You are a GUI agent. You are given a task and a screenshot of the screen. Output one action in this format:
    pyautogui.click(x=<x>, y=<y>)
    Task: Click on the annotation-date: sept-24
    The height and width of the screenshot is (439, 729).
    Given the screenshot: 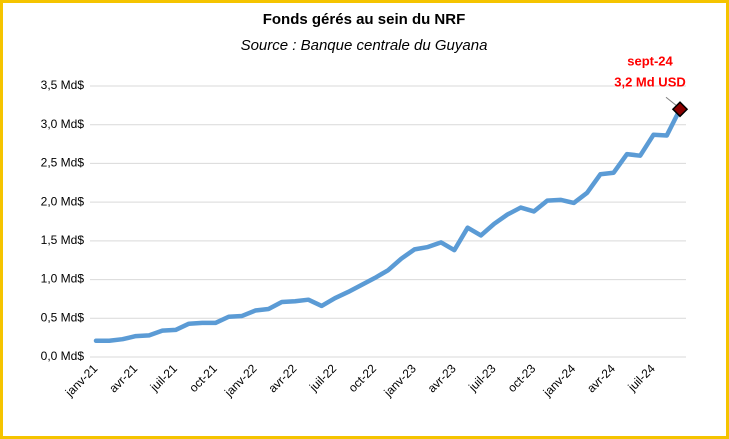 What is the action you would take?
    pyautogui.click(x=650, y=60)
    